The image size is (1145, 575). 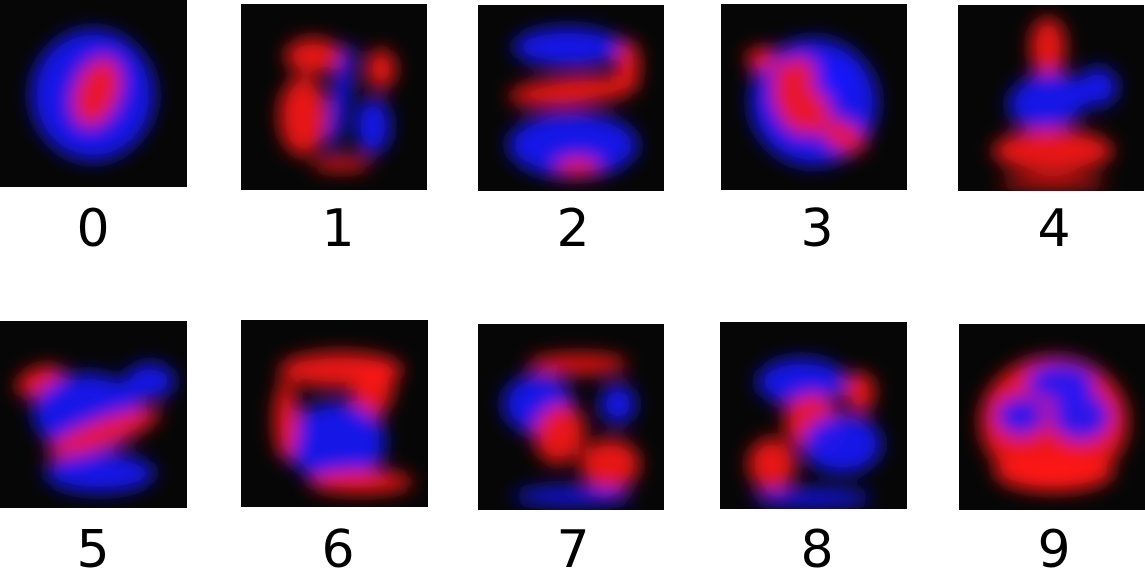 I want to click on digit-label: 2, so click(x=572, y=229).